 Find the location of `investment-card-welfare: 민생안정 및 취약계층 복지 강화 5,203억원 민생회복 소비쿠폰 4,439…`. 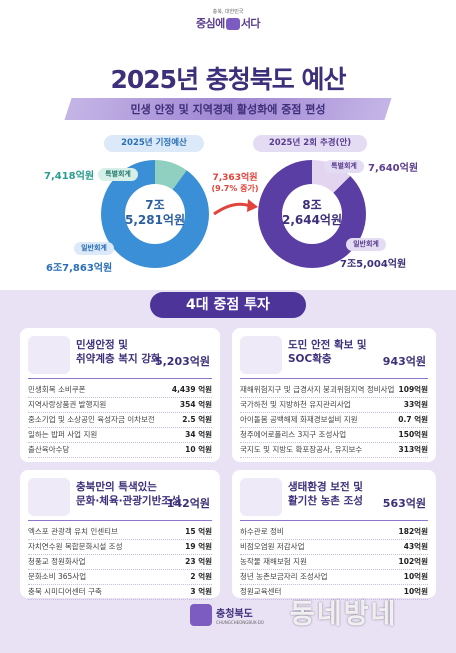

investment-card-welfare: 민생안정 및 취약계층 복지 강화 5,203억원 민생회복 소비쿠폰 4,439… is located at coordinates (120, 395).